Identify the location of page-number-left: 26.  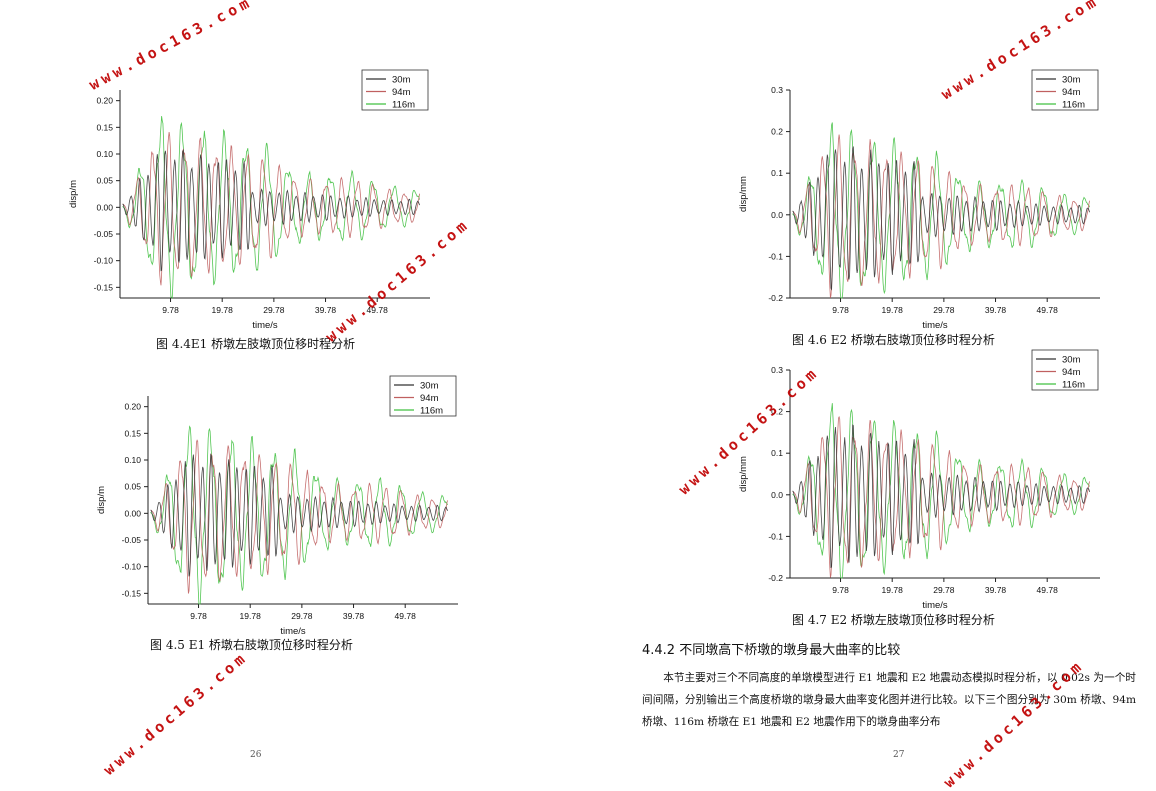
(256, 755).